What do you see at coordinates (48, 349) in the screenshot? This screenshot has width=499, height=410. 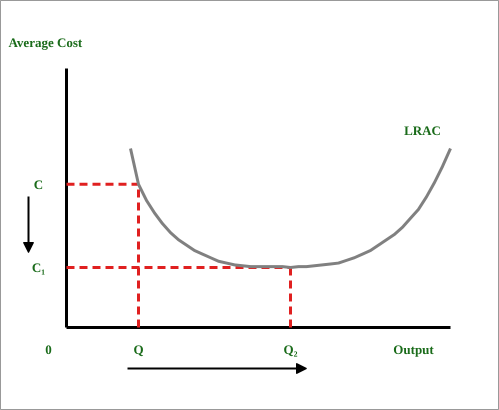 I see `text: 0` at bounding box center [48, 349].